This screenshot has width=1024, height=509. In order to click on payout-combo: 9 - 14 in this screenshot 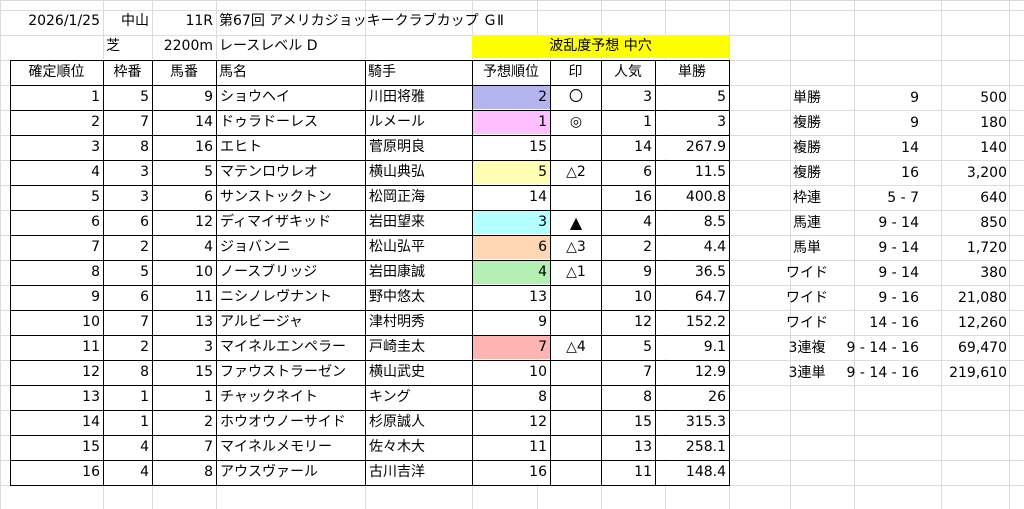, I will do `click(898, 248)`.